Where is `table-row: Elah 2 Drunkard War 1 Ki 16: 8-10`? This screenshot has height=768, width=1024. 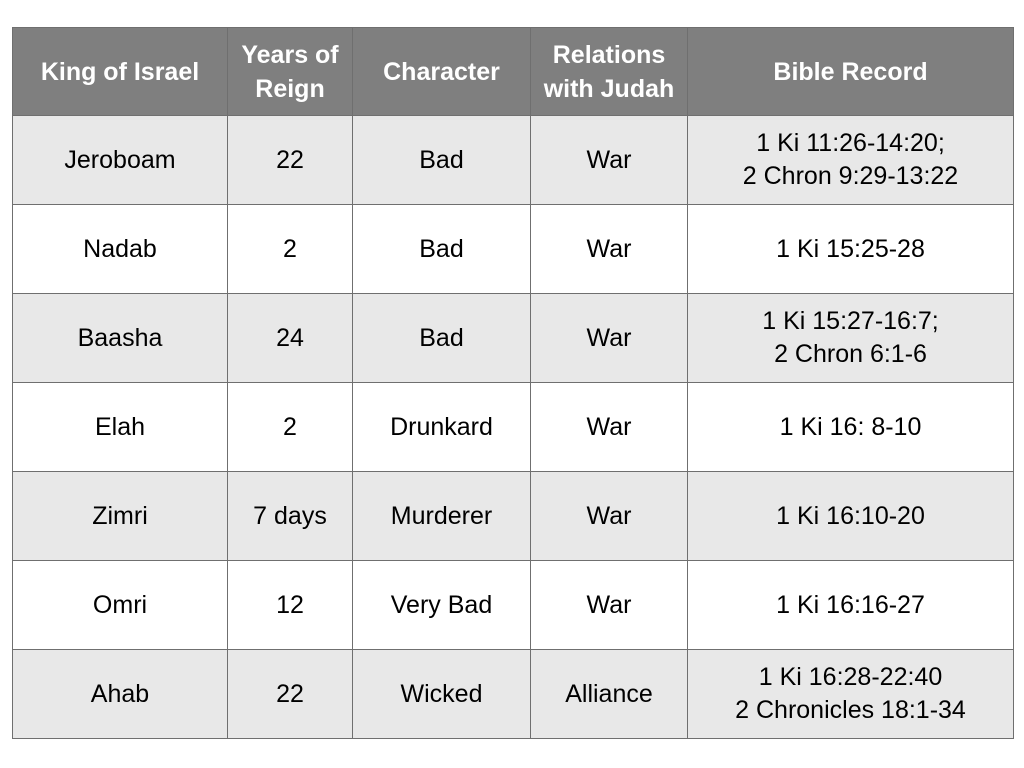 table-row: Elah 2 Drunkard War 1 Ki 16: 8-10 is located at coordinates (513, 427).